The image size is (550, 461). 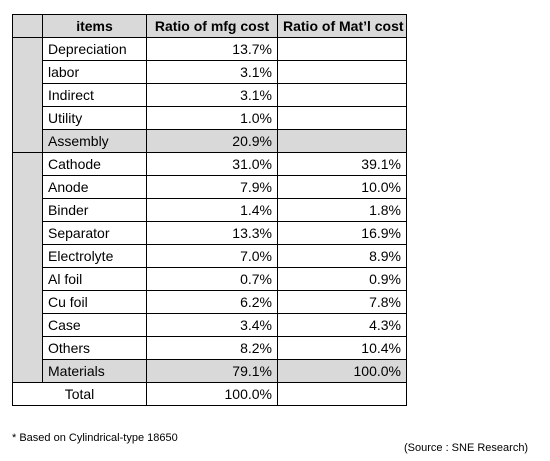 I want to click on table-row: Separator 13.3% 16.9%, so click(x=210, y=233).